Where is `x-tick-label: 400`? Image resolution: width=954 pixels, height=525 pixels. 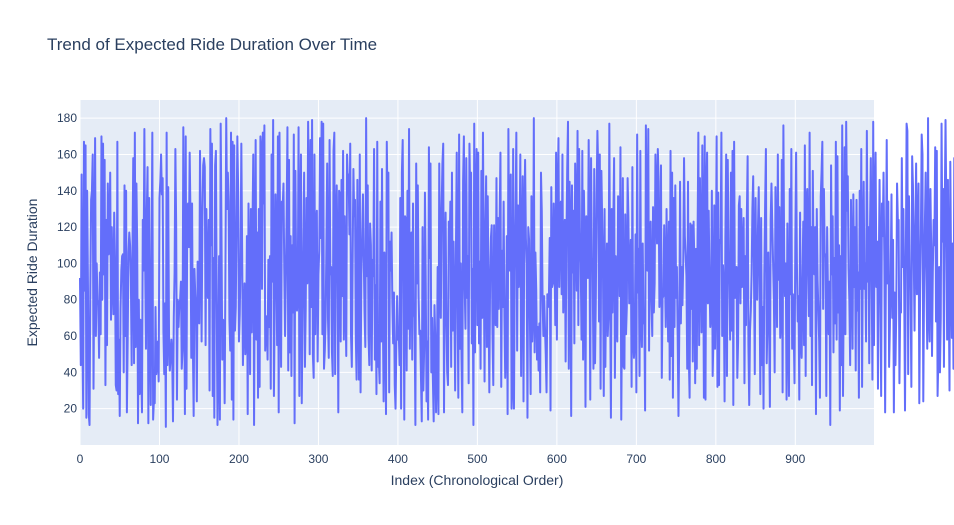 x-tick-label: 400 is located at coordinates (398, 459).